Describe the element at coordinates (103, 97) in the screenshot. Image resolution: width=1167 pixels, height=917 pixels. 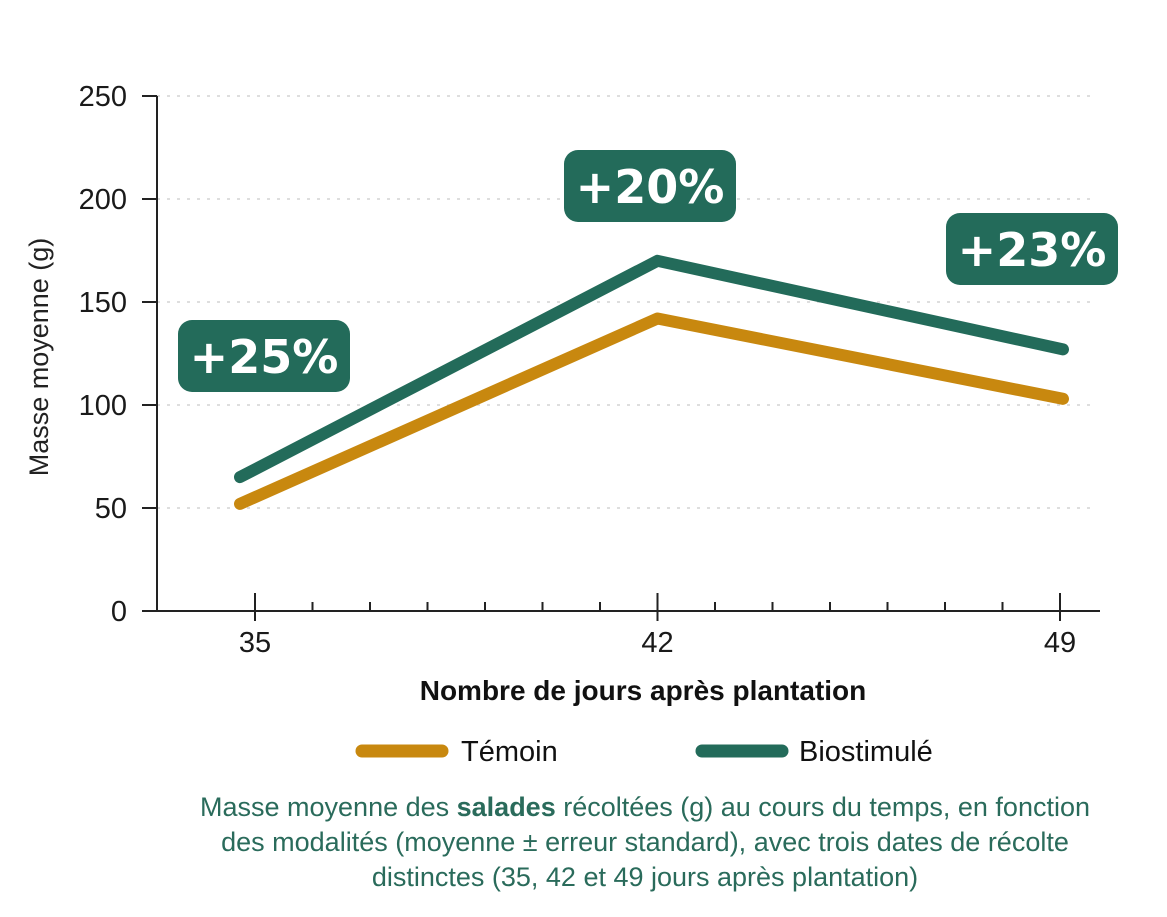
I see `y-tick-label: 250` at that location.